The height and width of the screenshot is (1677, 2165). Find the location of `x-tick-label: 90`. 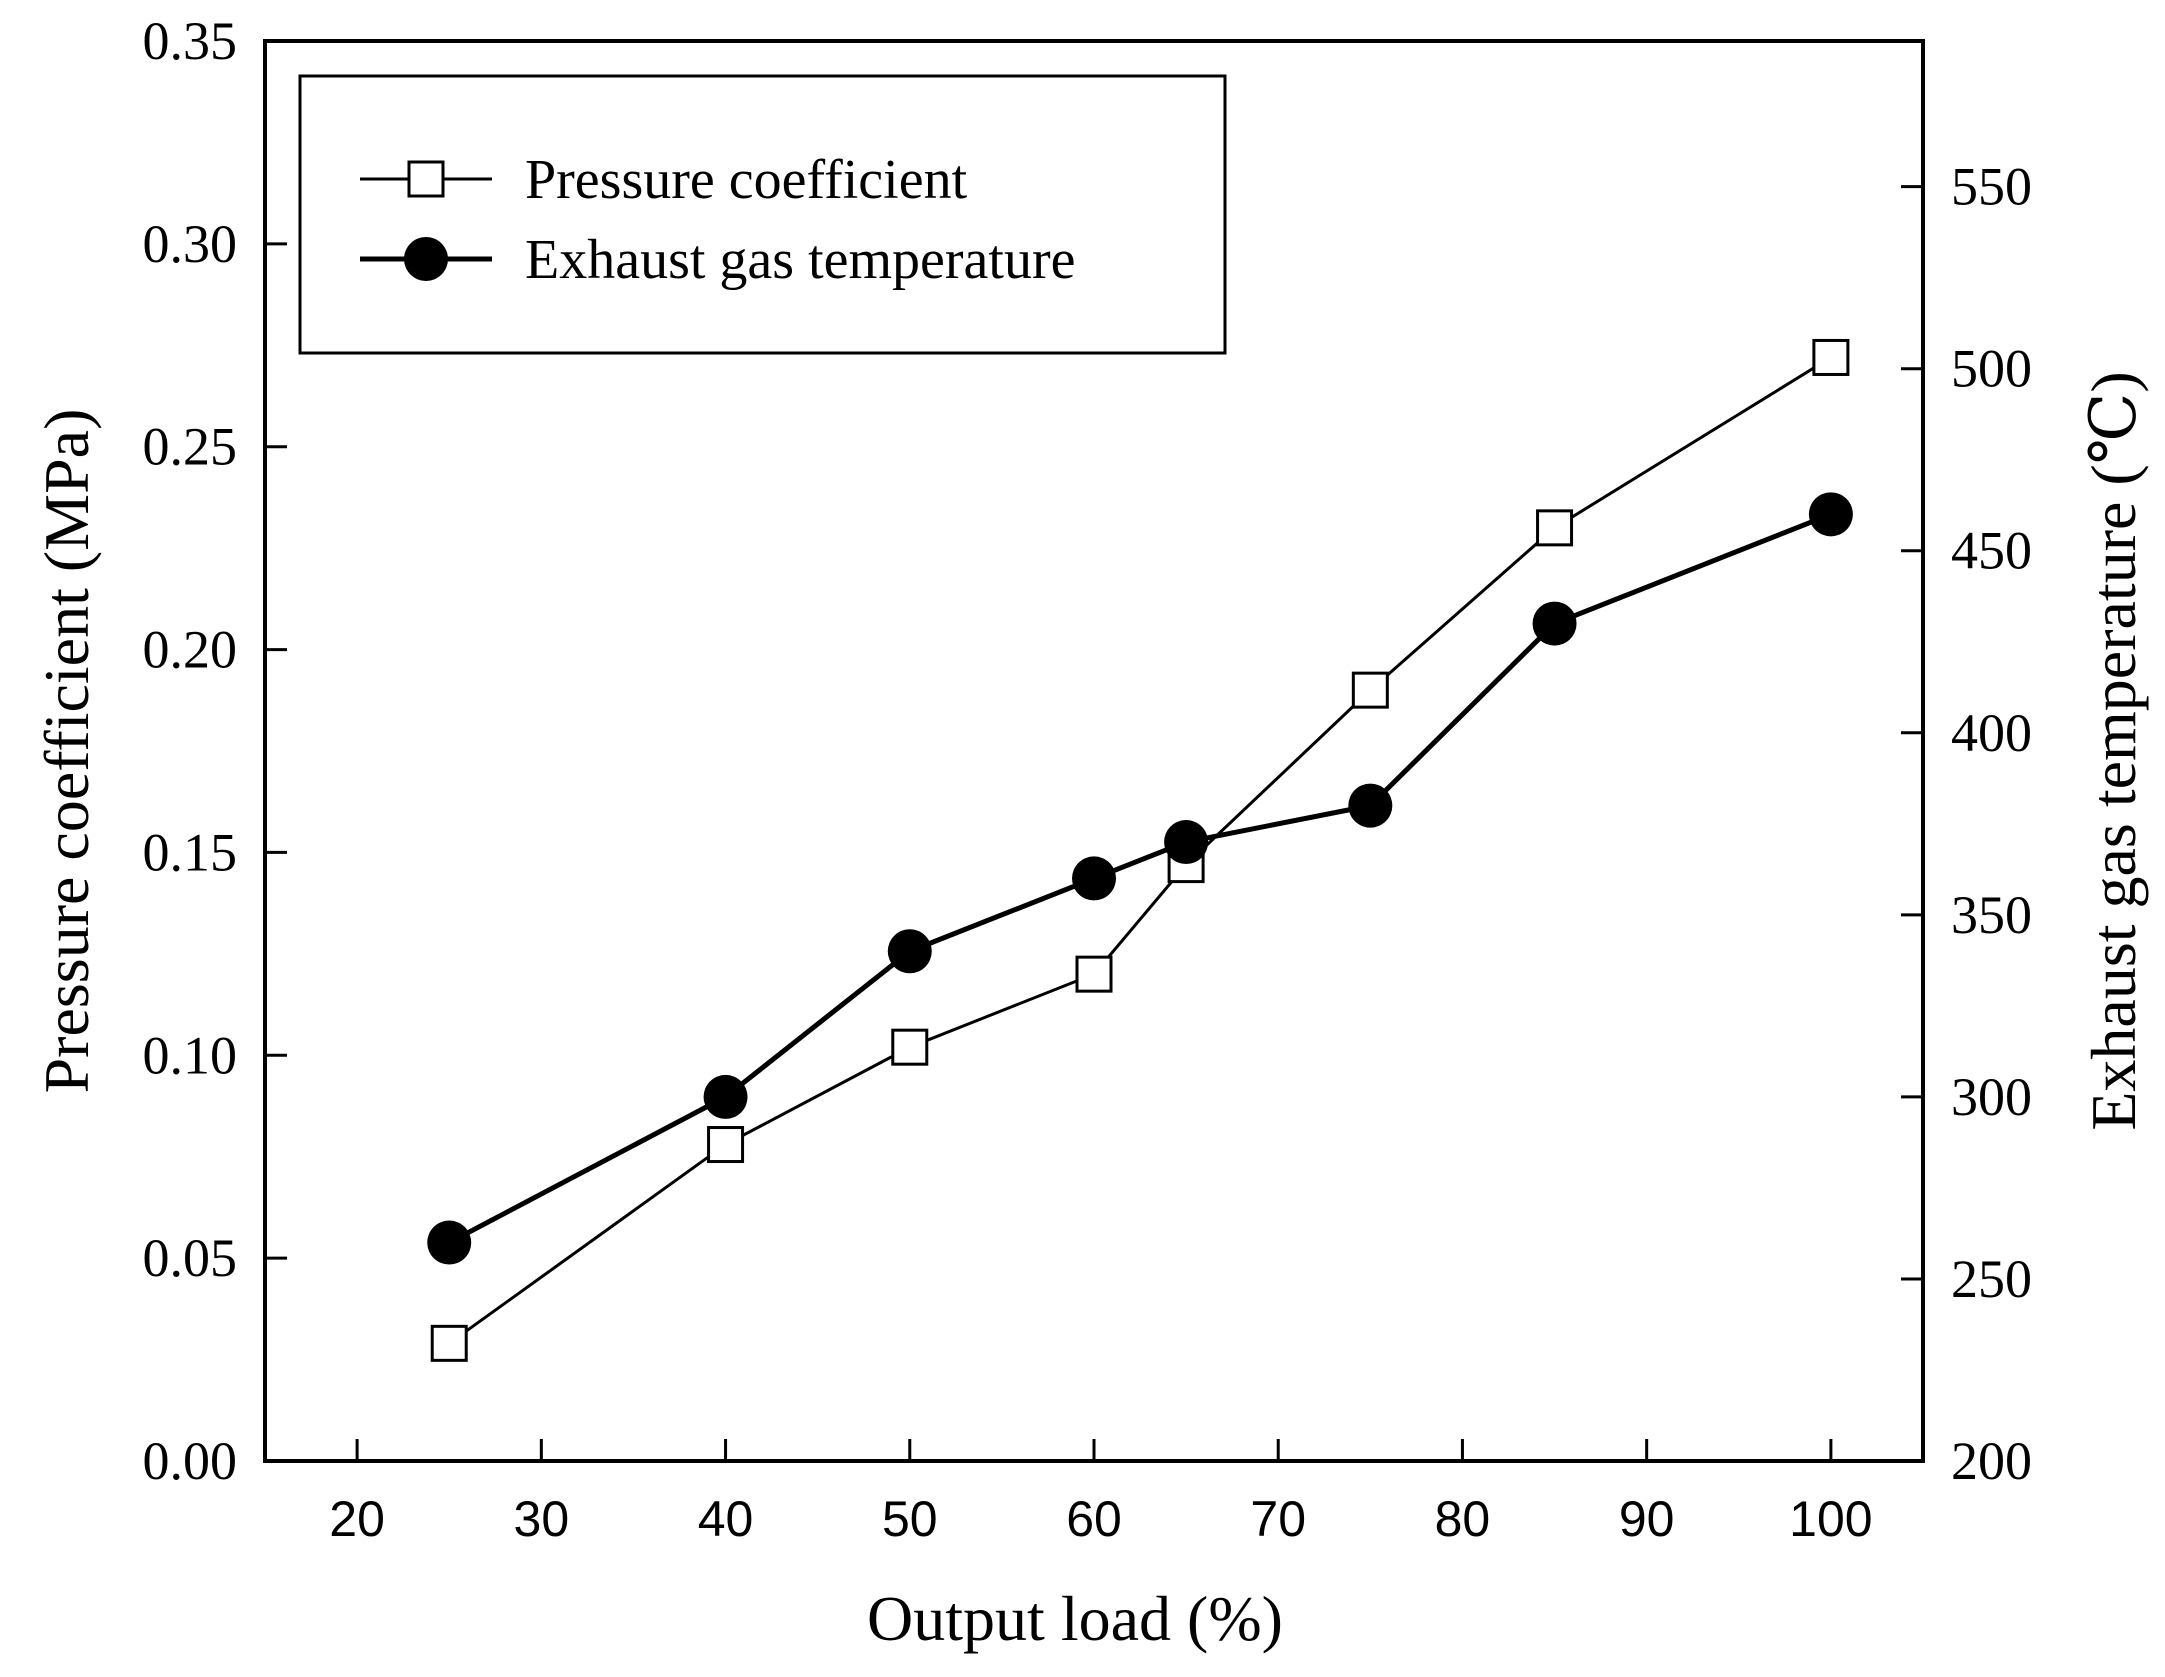

x-tick-label: 90 is located at coordinates (1647, 1519).